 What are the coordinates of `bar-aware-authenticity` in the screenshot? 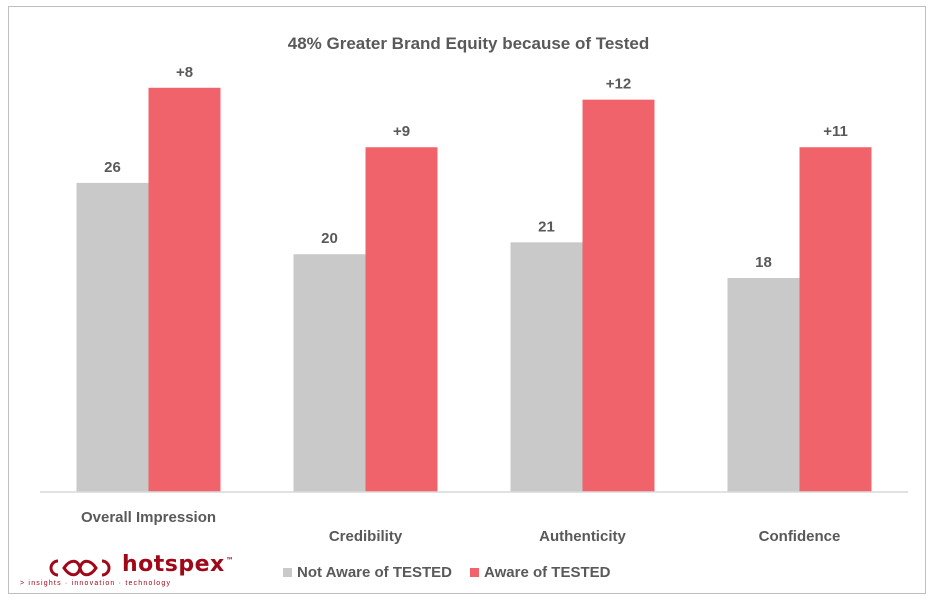 It's located at (618, 296).